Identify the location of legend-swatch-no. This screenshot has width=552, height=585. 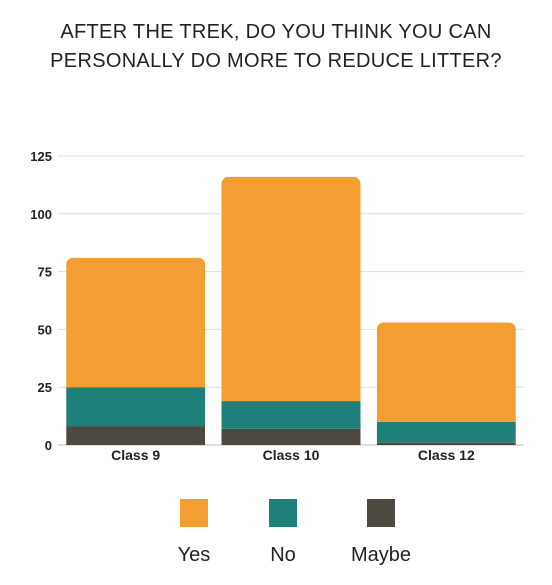
(283, 513).